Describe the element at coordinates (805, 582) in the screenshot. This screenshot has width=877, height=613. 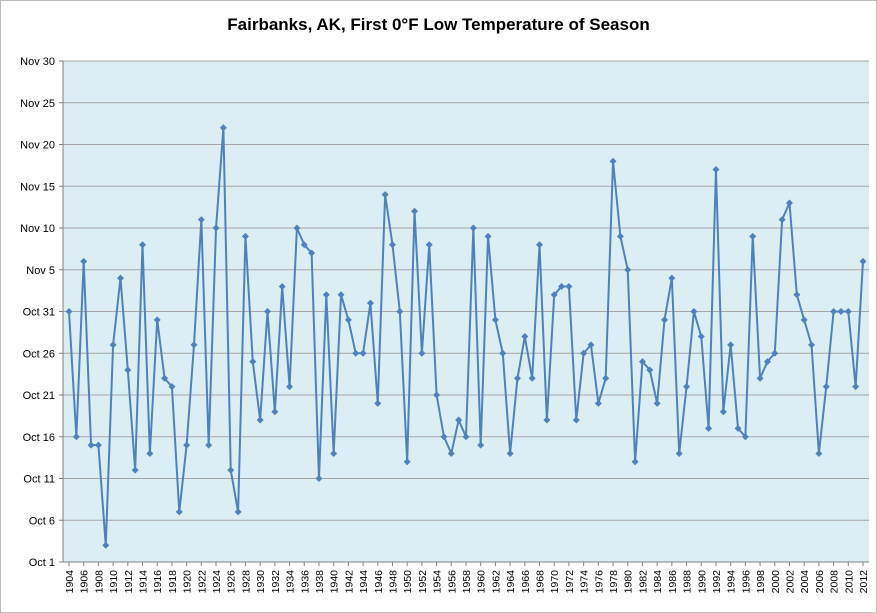
I see `x-tick-label: 2004` at that location.